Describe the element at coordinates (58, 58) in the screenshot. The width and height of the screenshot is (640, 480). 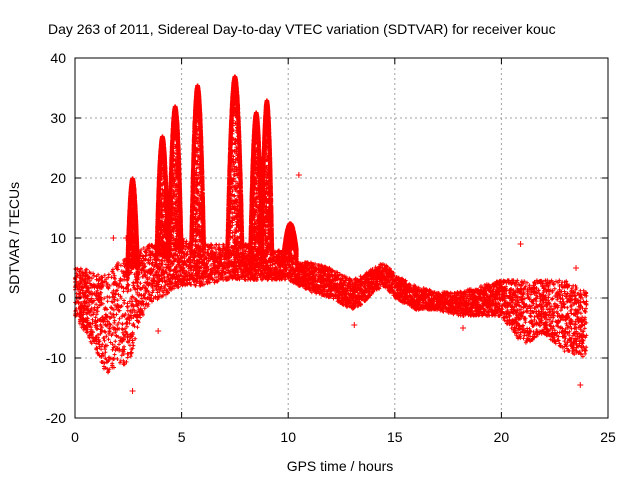
I see `y-tick-label: 40` at that location.